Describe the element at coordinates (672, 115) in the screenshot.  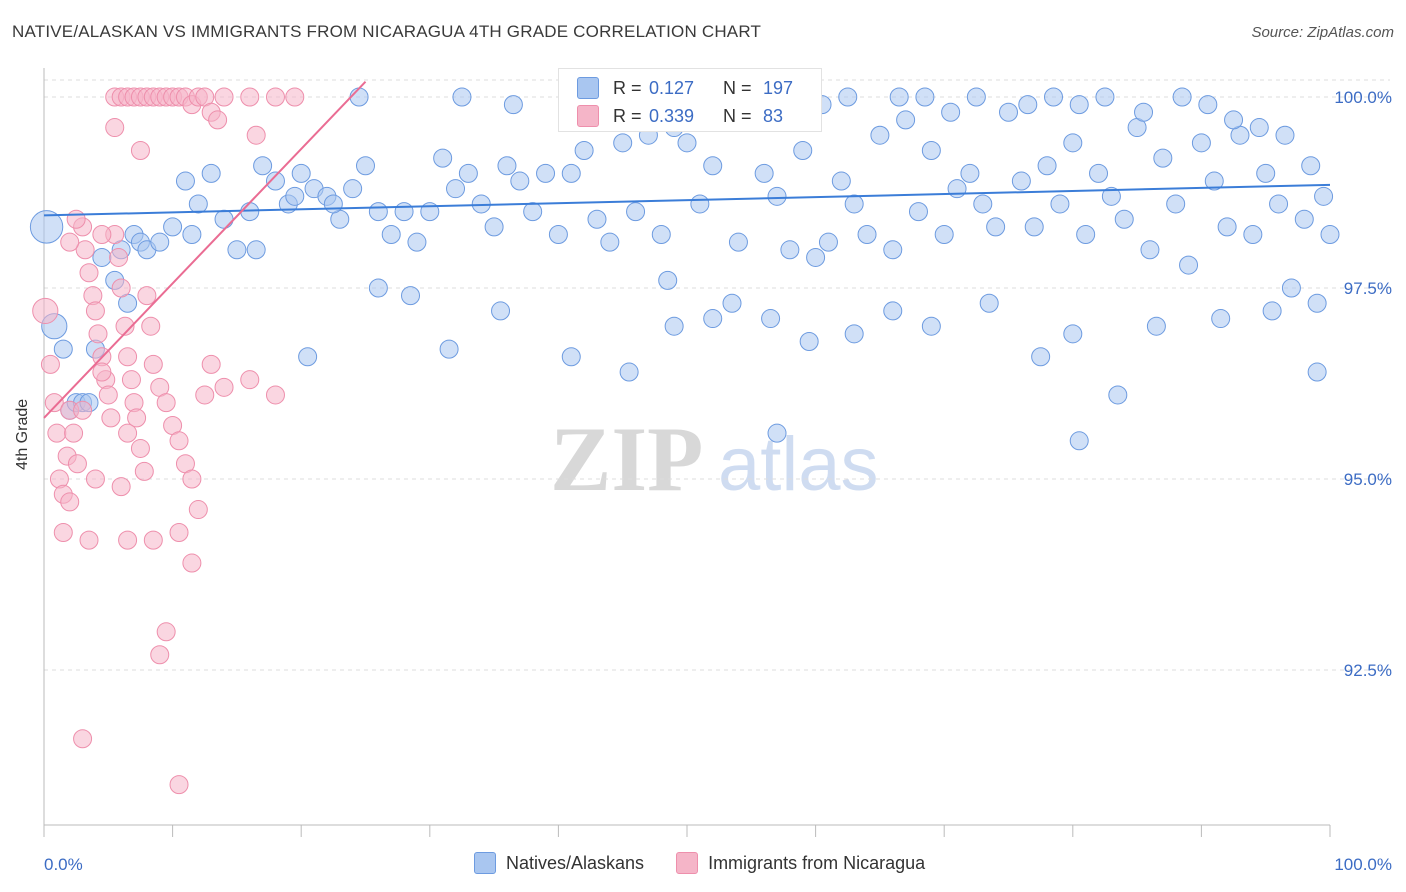
I see `r-value: 0.339` at that location.